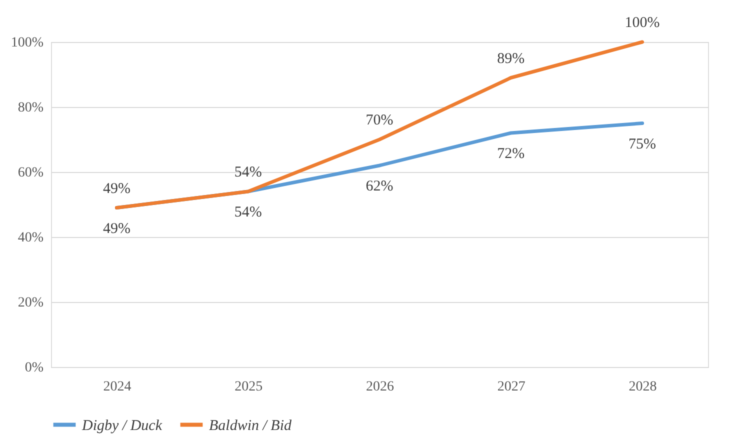 The image size is (738, 443). I want to click on y-tick-label: 0%, so click(34, 368).